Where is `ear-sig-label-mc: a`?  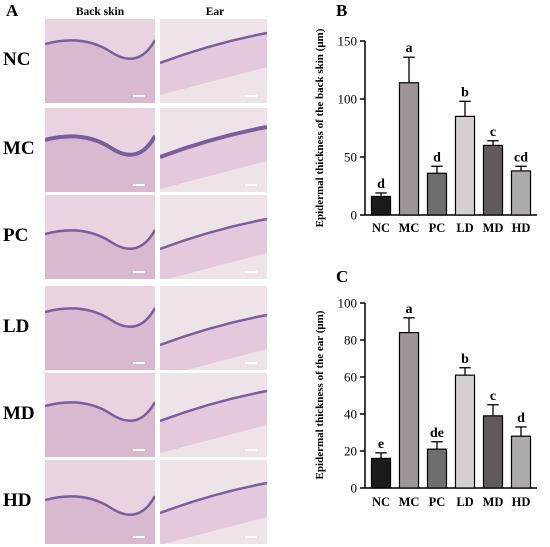
ear-sig-label-mc: a is located at coordinates (409, 309).